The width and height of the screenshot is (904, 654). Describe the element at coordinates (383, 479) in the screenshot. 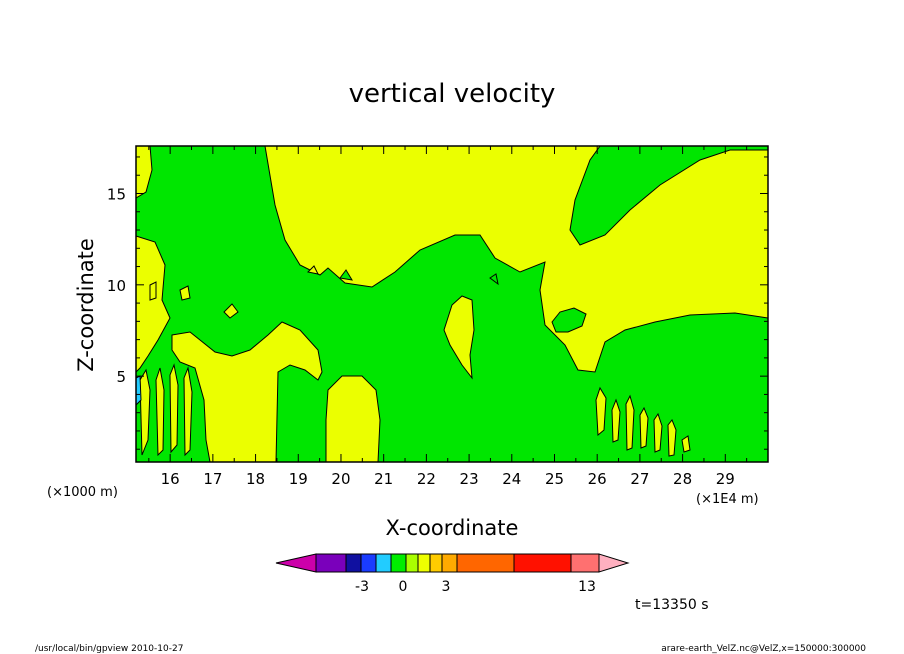

I see `x-tick-label: 21` at that location.